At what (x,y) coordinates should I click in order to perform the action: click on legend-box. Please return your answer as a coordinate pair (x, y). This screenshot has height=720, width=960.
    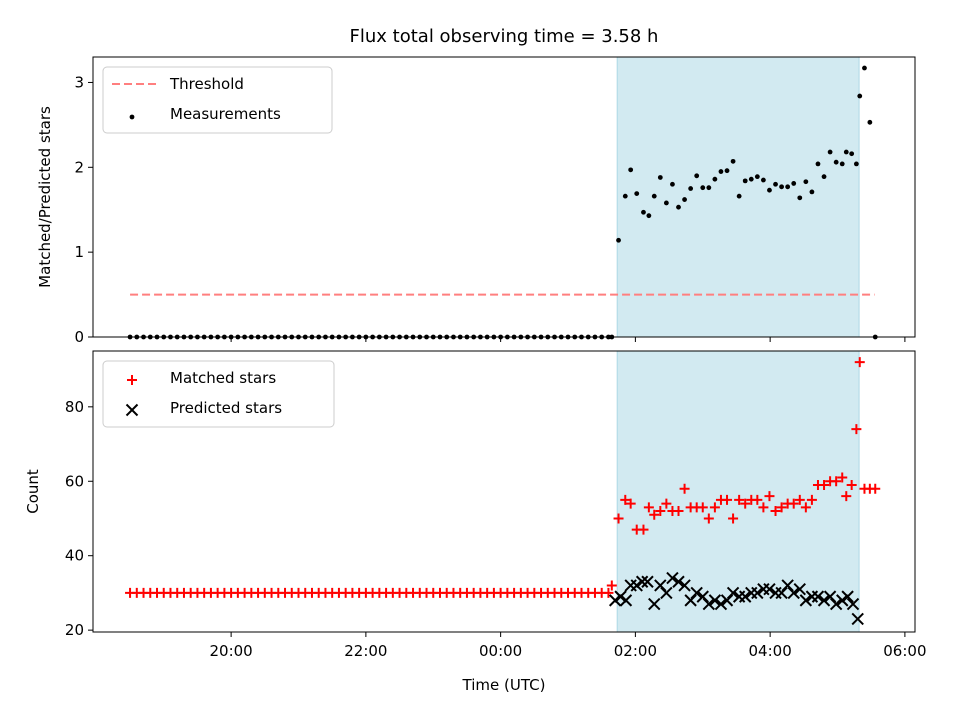
    Looking at the image, I should click on (218, 394).